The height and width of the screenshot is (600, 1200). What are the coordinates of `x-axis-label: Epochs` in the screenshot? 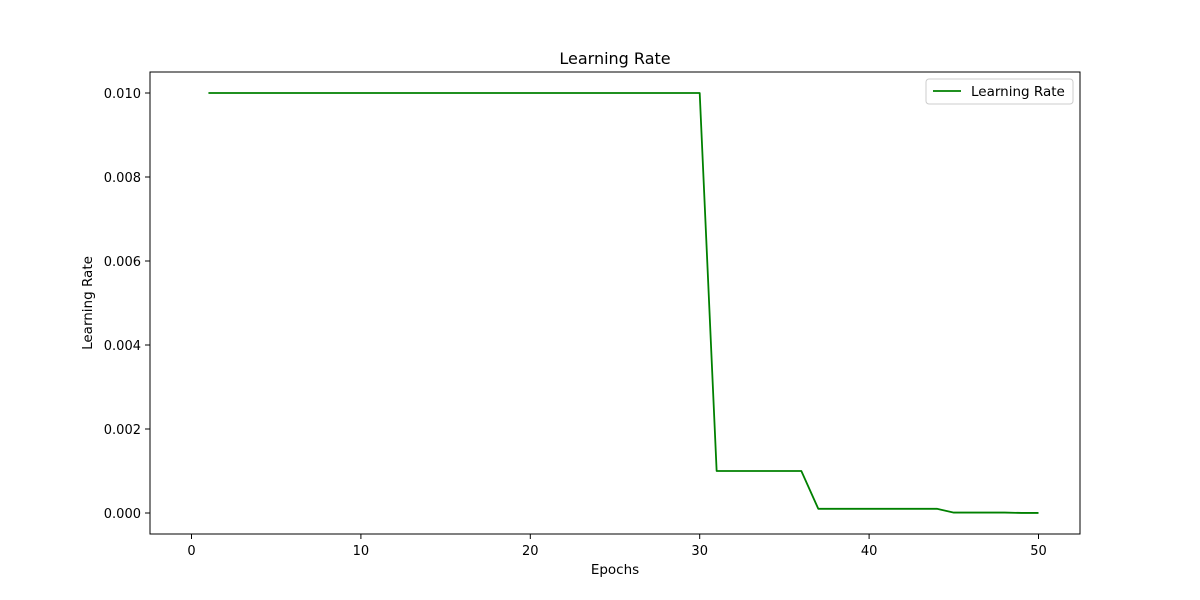 It's located at (615, 570).